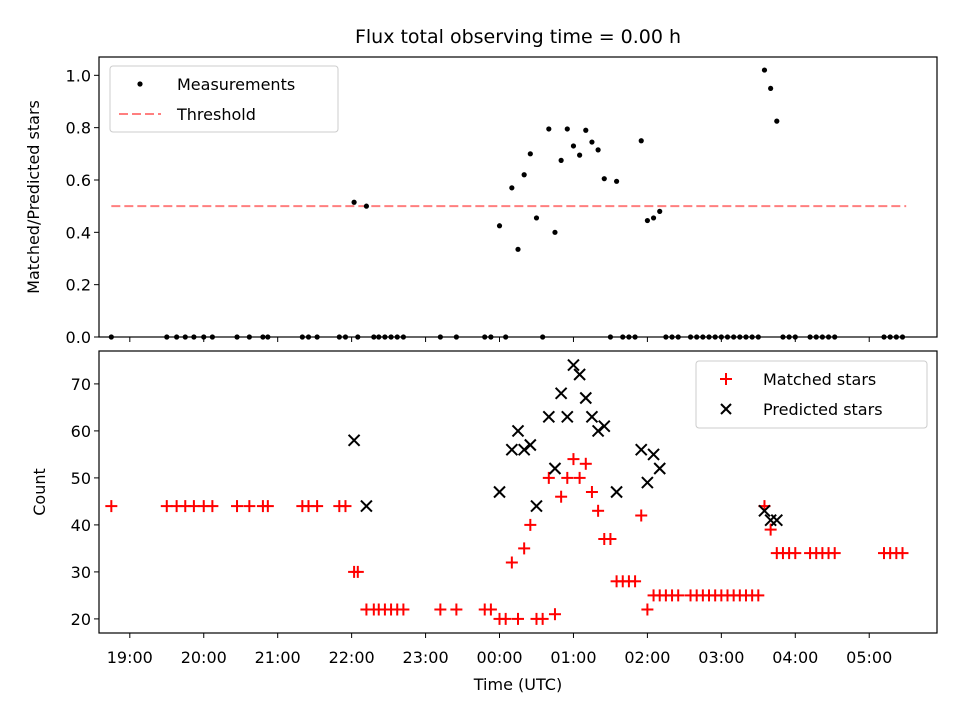 This screenshot has height=720, width=960. What do you see at coordinates (721, 657) in the screenshot?
I see `x-tick-label: 03:00` at bounding box center [721, 657].